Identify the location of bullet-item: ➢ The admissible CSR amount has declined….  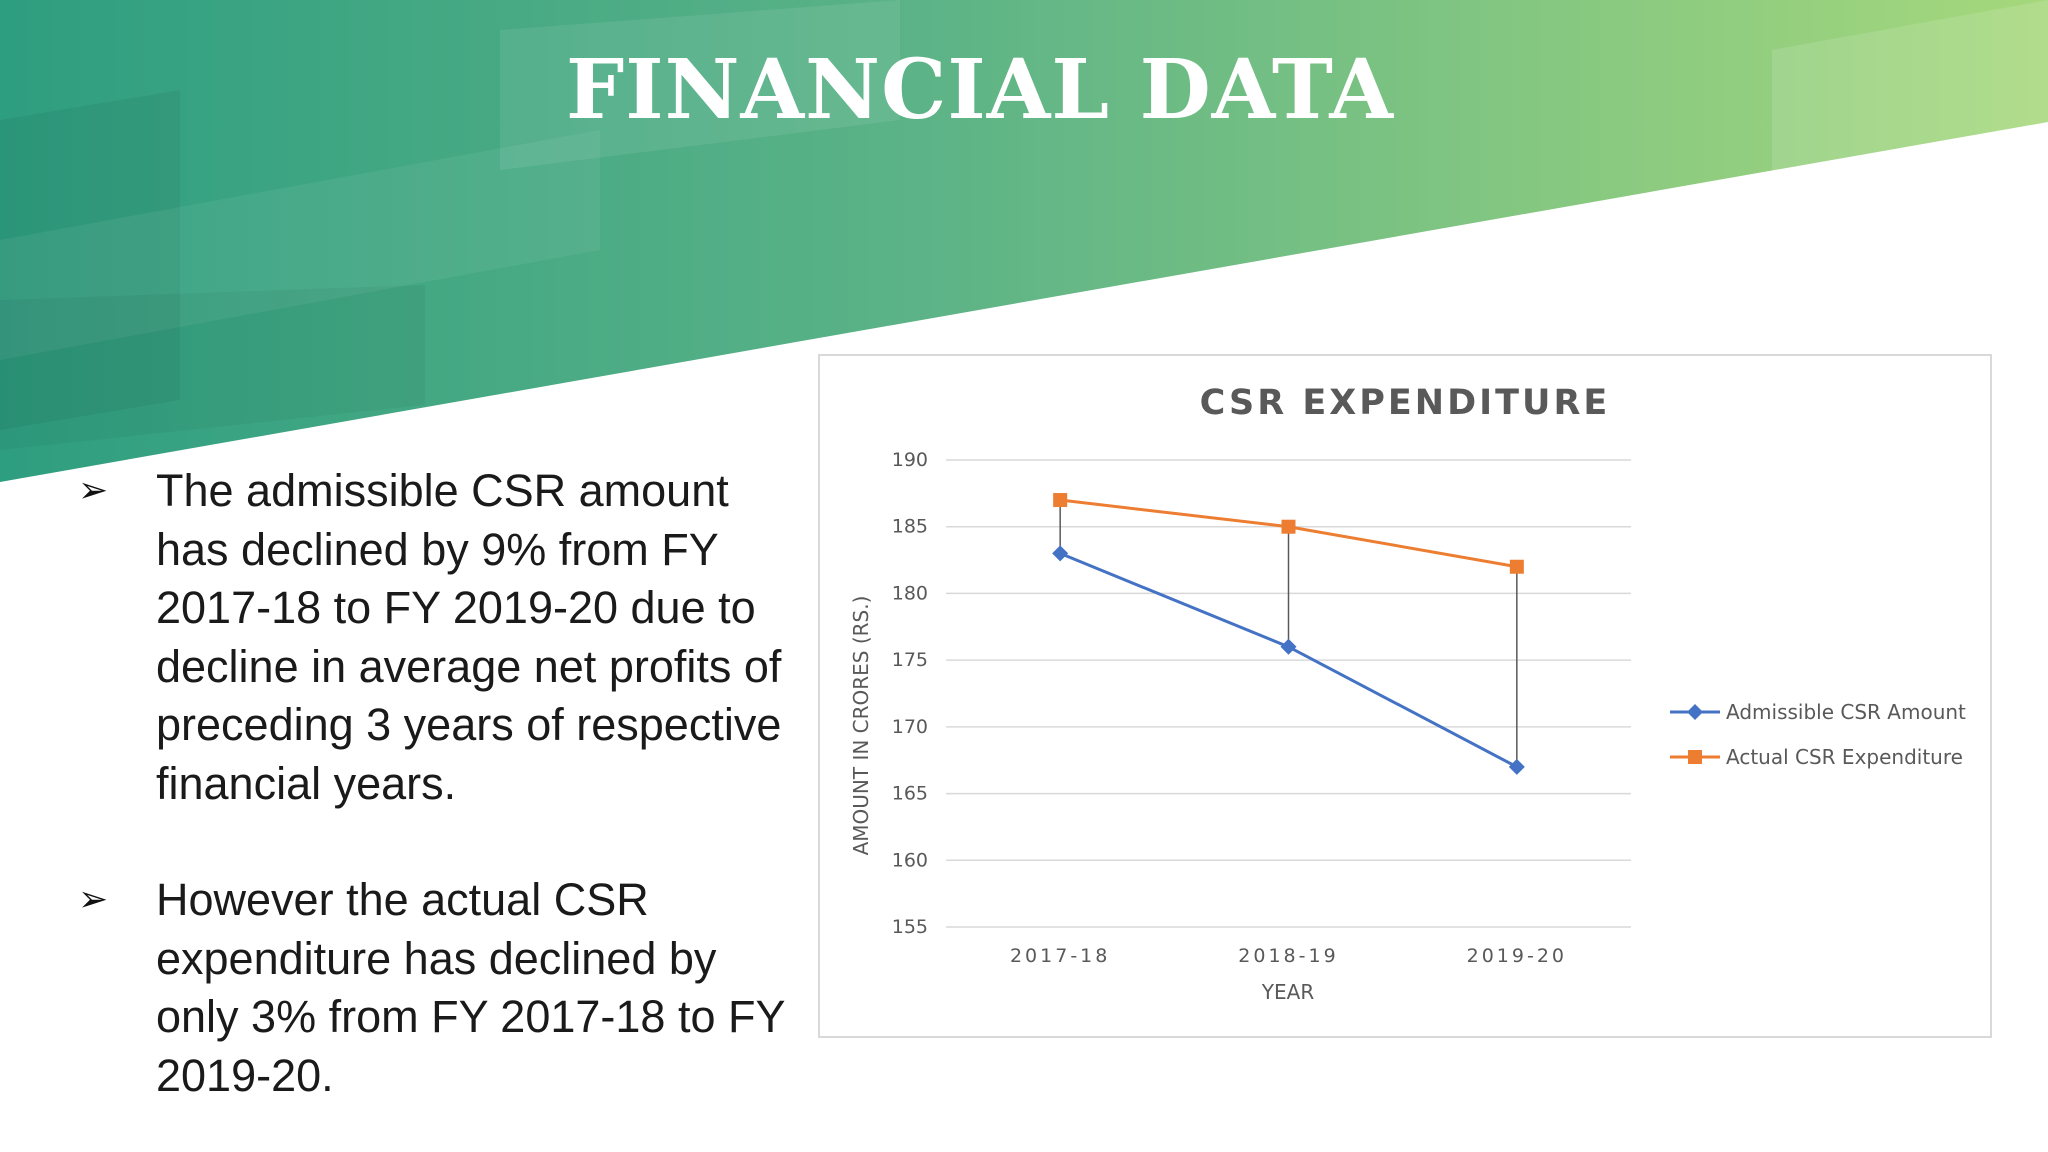
(438, 637).